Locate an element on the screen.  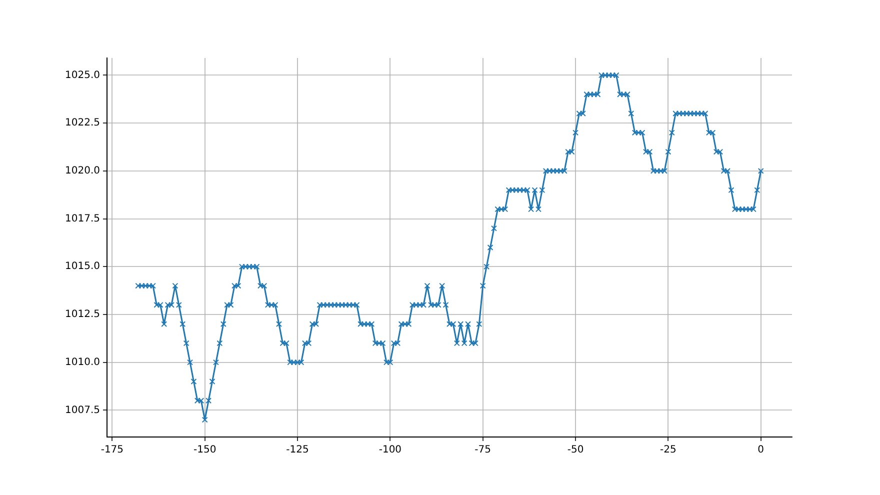
y-tick-label: 1012.5 is located at coordinates (82, 314).